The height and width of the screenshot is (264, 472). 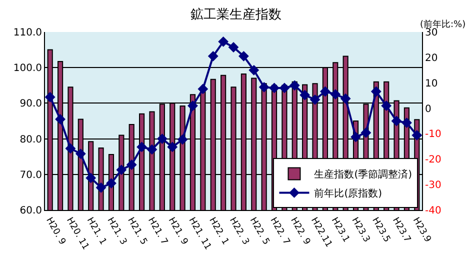 What do you see at coordinates (27, 68) in the screenshot?
I see `y-tick-label: 100.0` at bounding box center [27, 68].